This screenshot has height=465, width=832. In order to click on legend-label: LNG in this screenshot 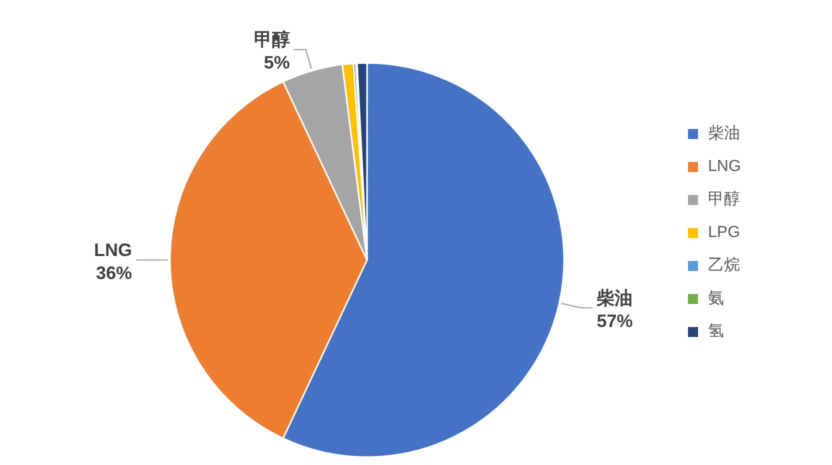, I will do `click(724, 167)`.